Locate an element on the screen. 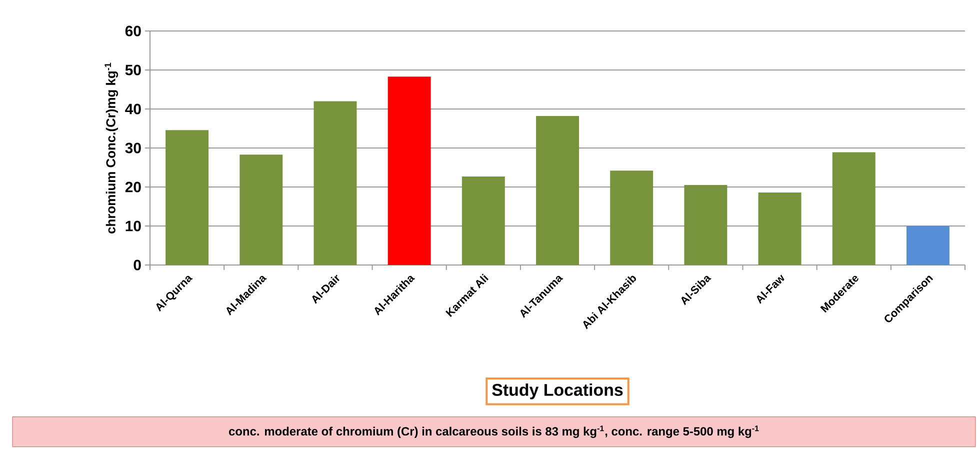  y-tick-label: 30 is located at coordinates (133, 148).